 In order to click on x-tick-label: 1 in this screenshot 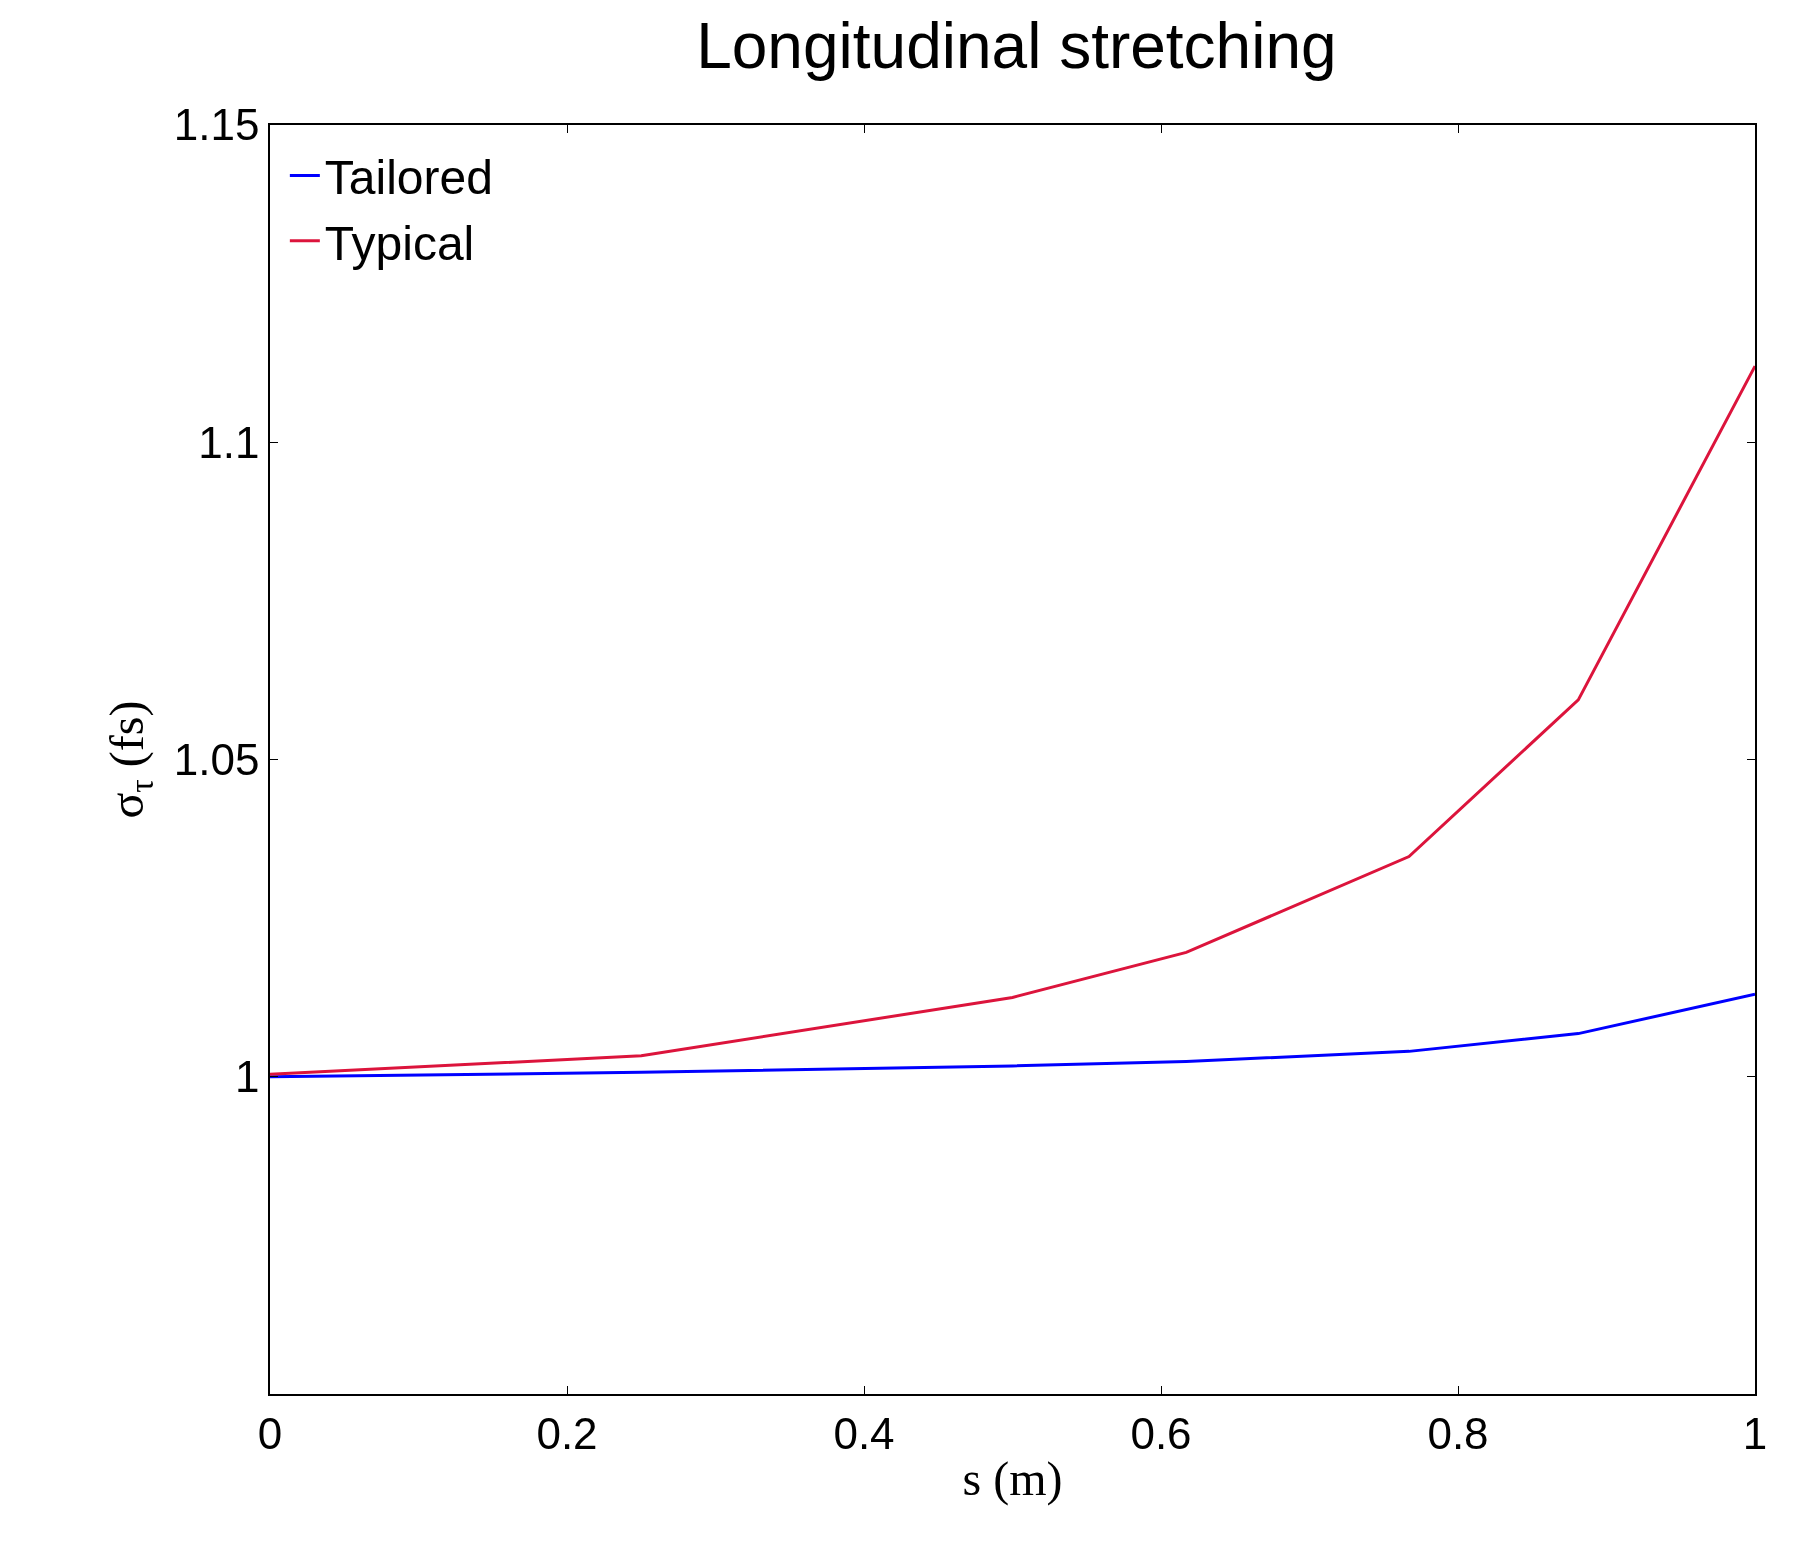, I will do `click(1755, 1433)`.